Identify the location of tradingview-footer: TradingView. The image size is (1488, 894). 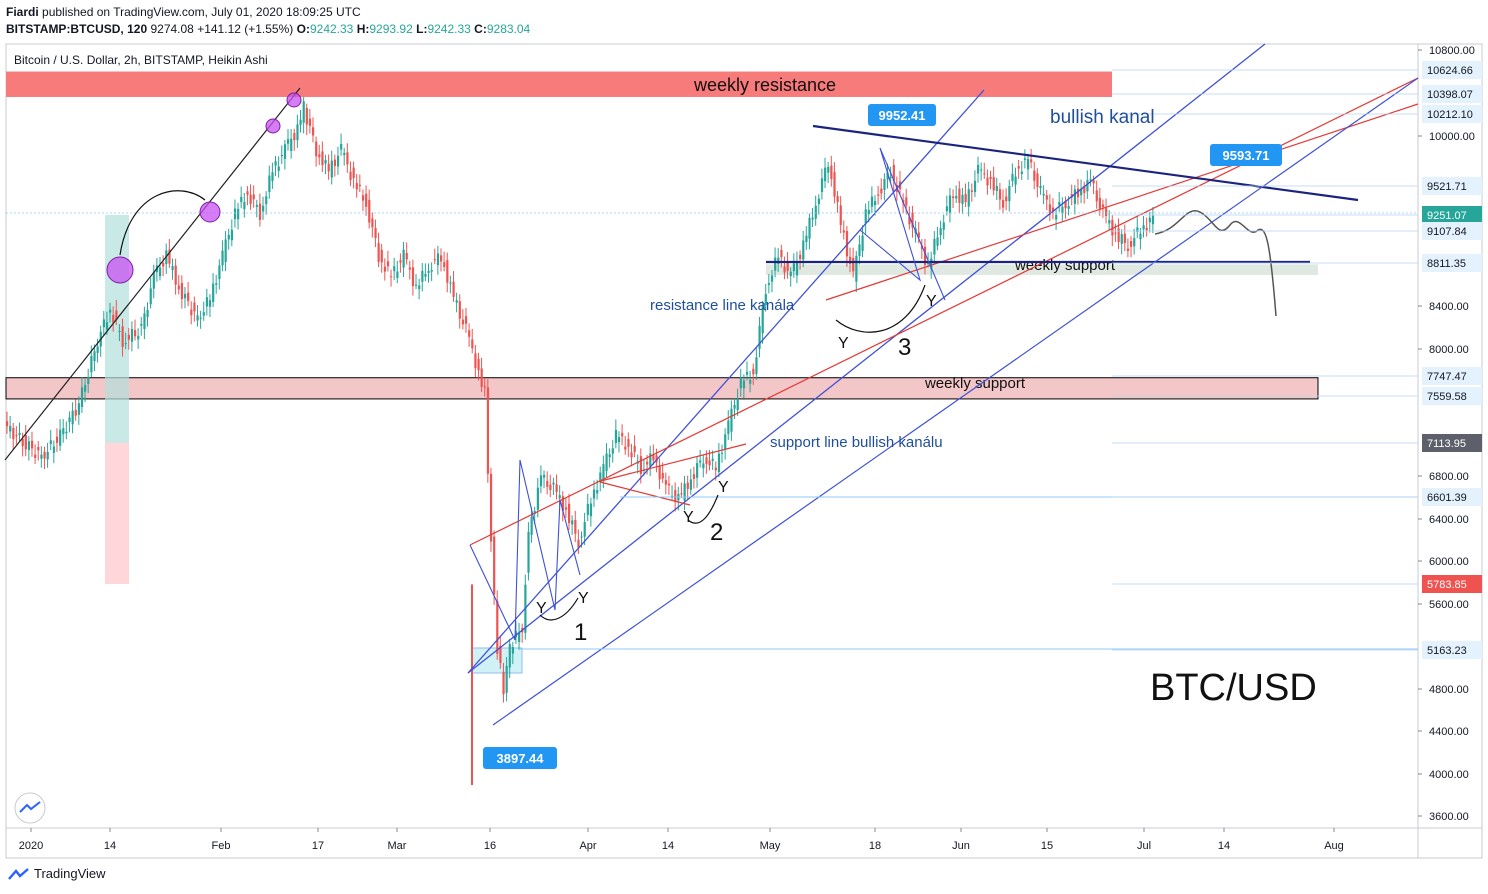
(57, 873).